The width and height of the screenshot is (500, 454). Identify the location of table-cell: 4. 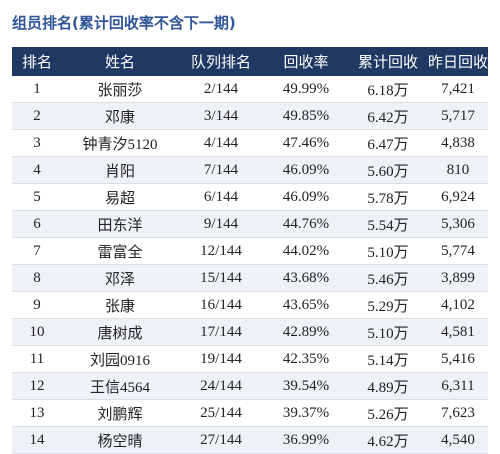
(37, 170).